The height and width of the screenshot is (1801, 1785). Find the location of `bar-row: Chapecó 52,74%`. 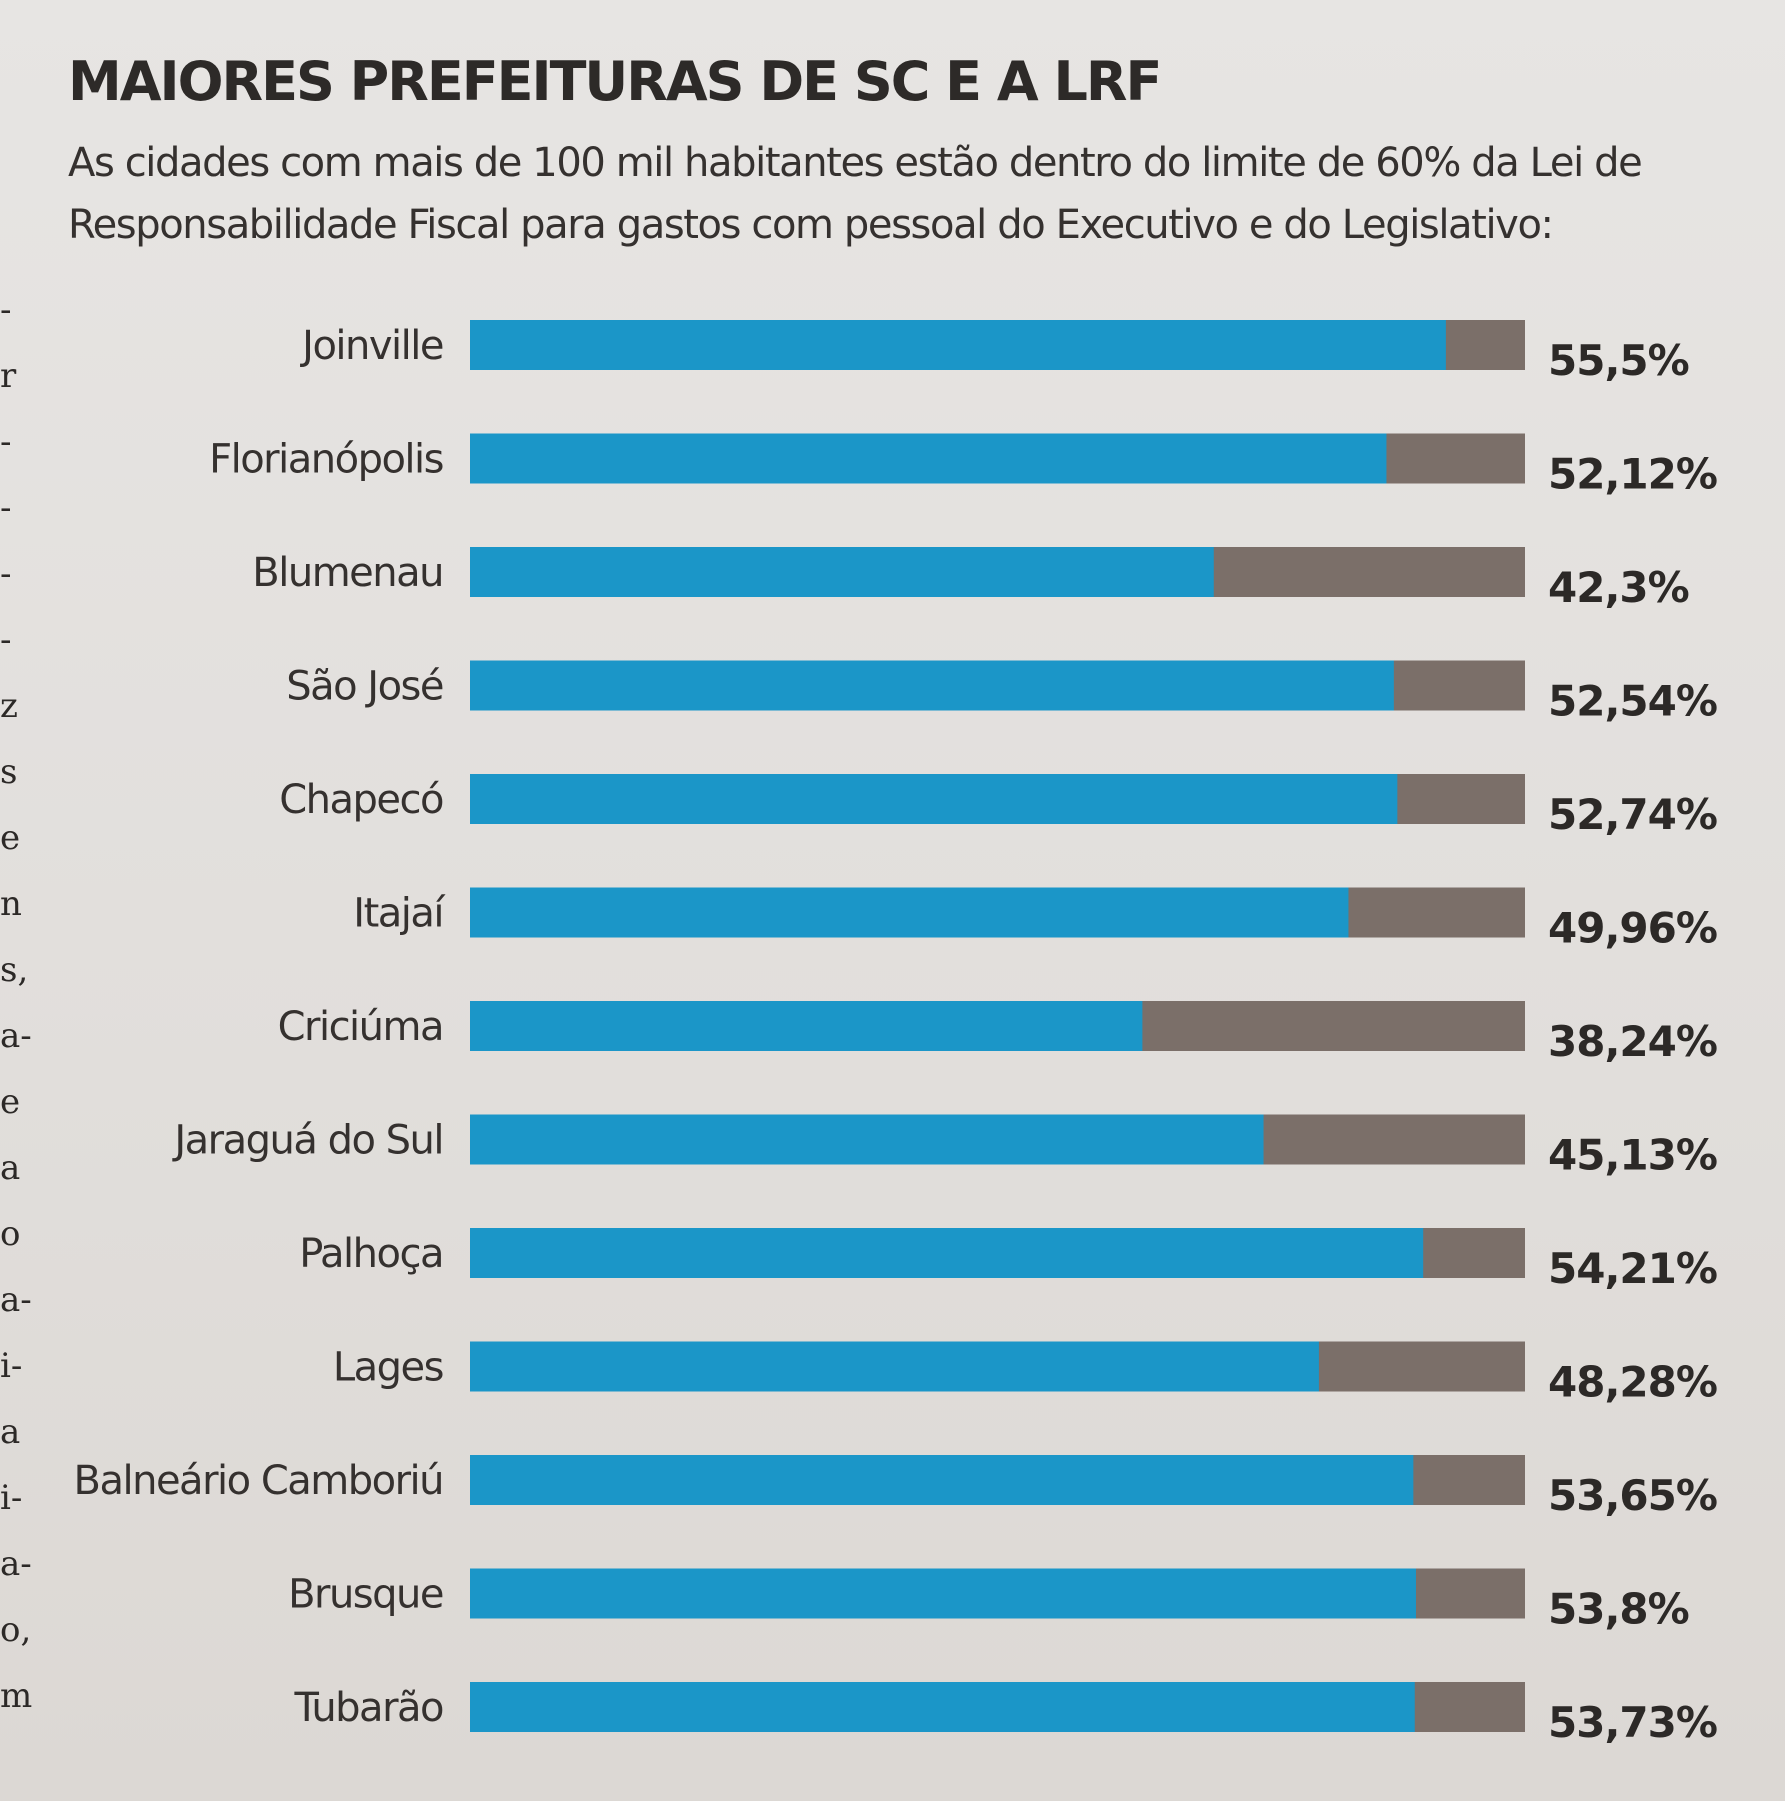

bar-row: Chapecó 52,74% is located at coordinates (998, 806).